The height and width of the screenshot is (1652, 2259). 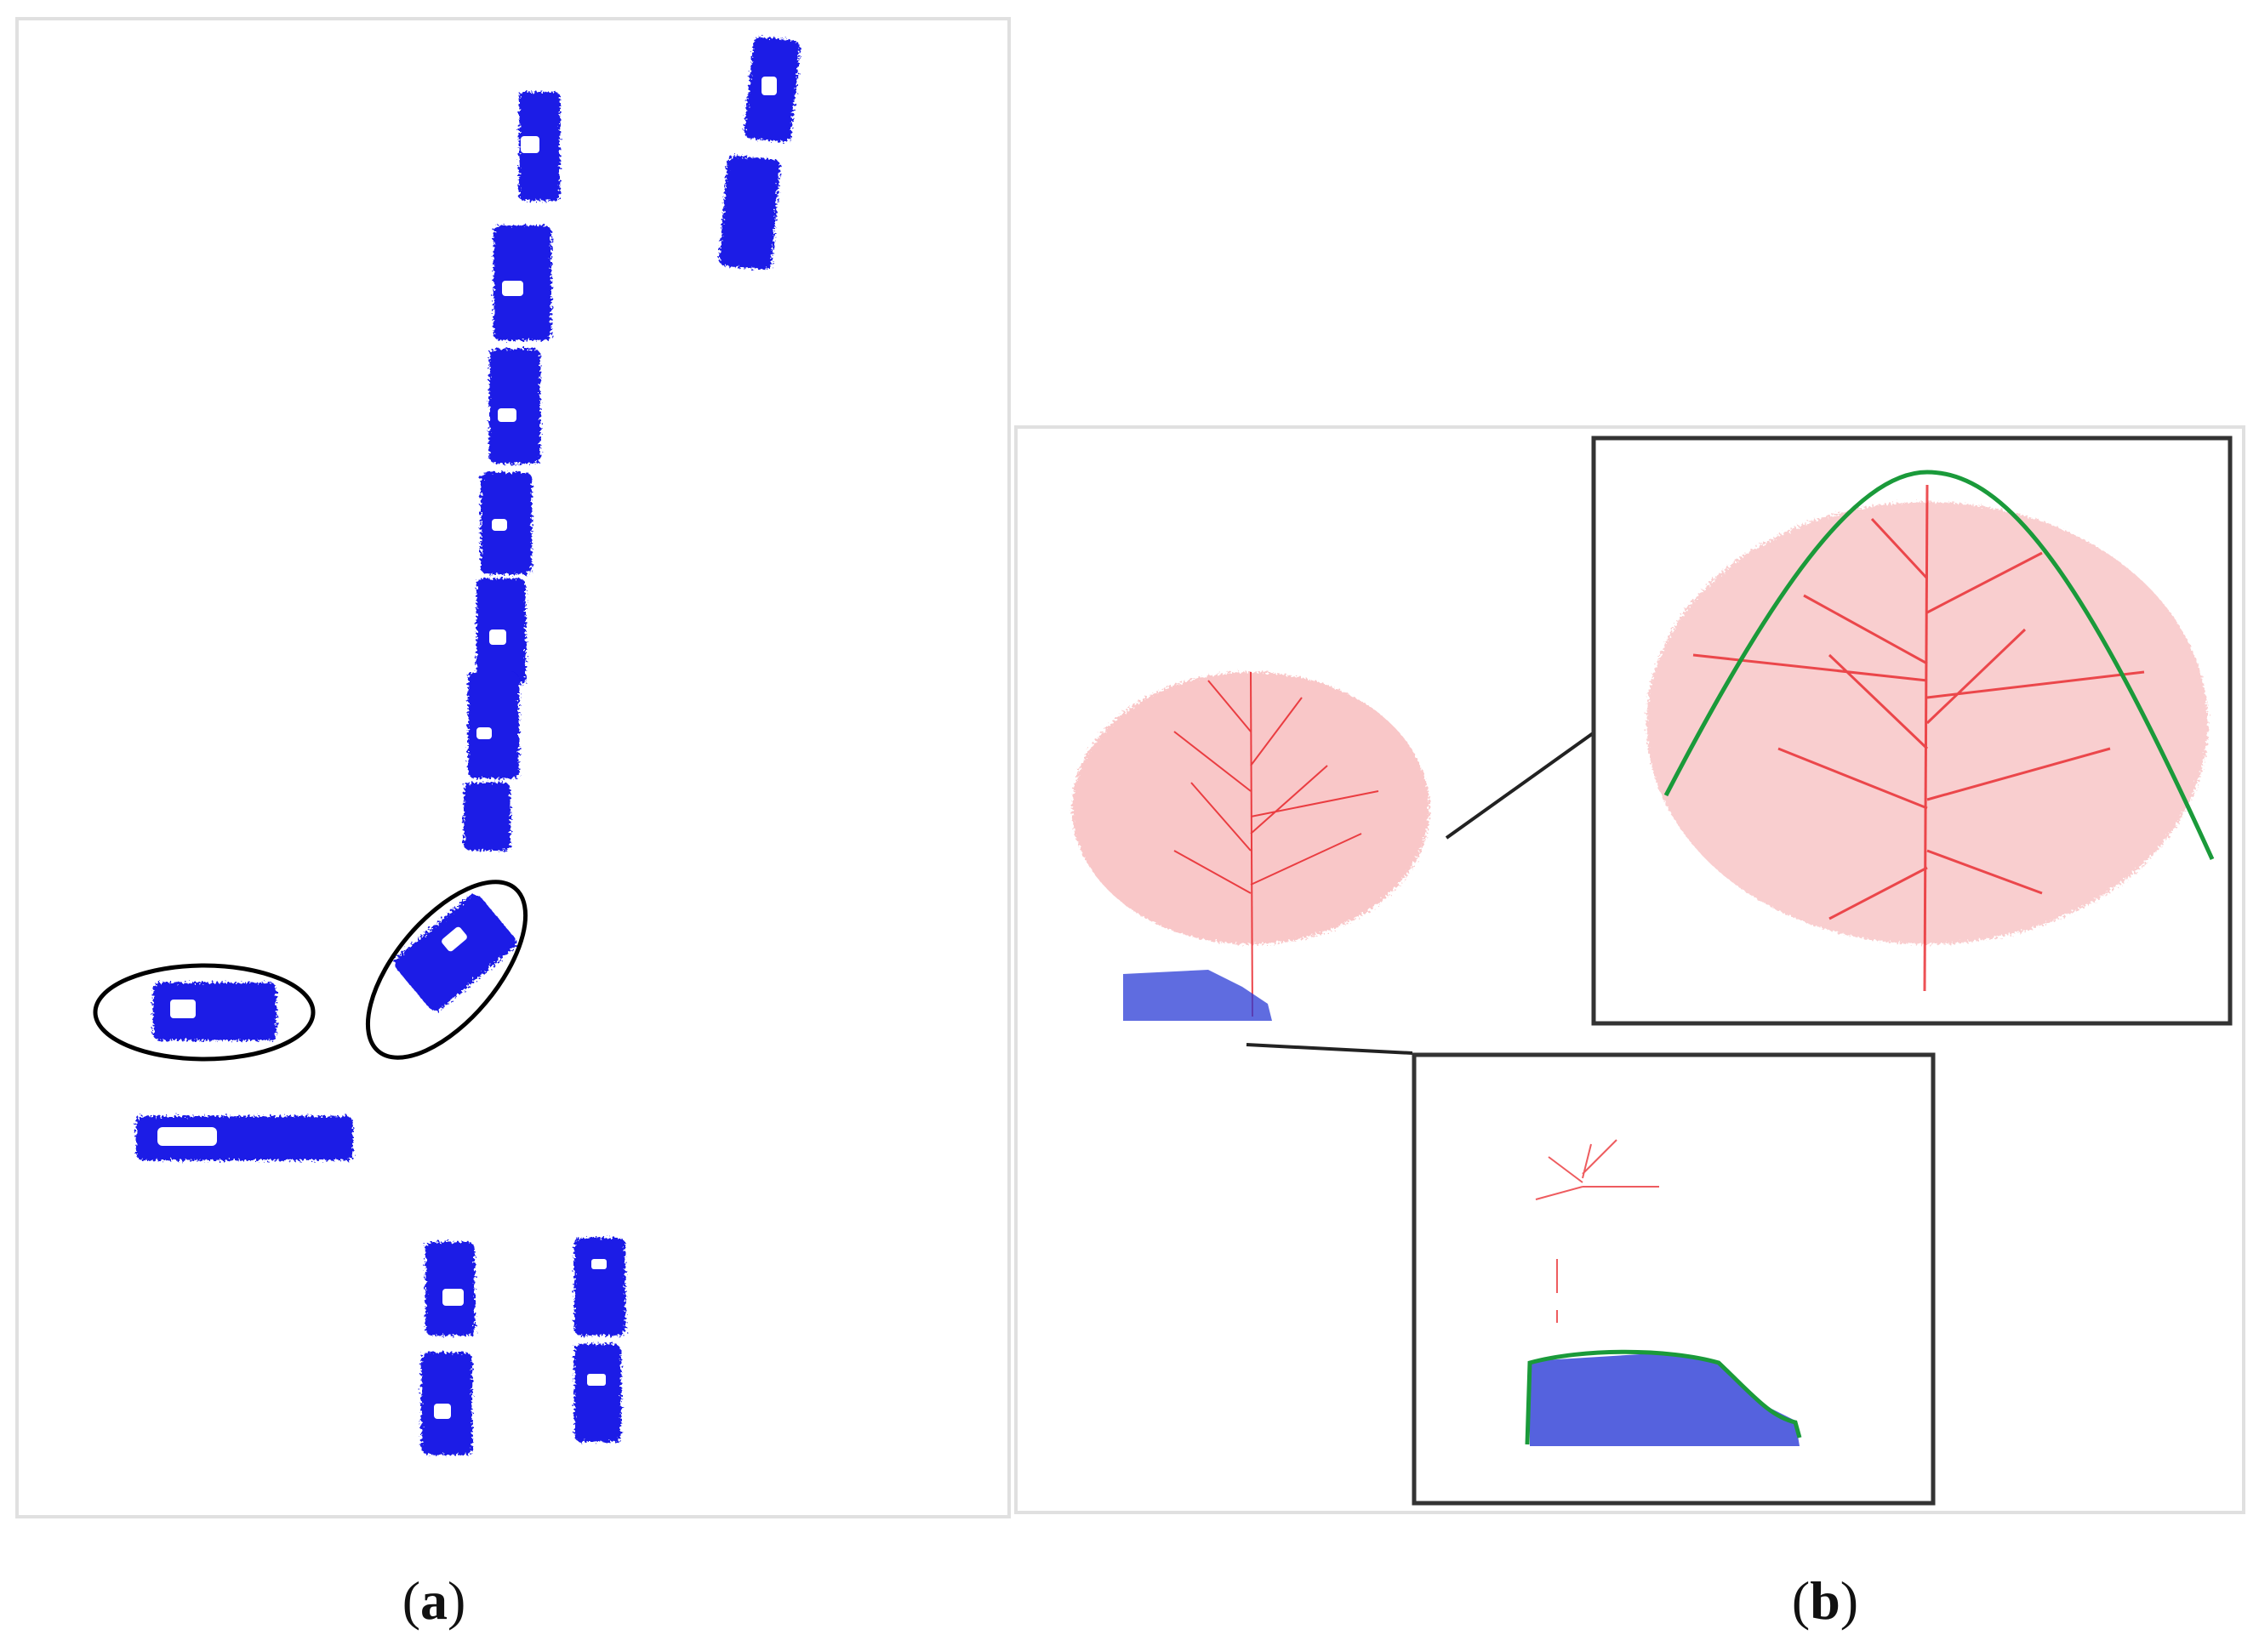 What do you see at coordinates (1850, 1600) in the screenshot?
I see `caption-b-close: )` at bounding box center [1850, 1600].